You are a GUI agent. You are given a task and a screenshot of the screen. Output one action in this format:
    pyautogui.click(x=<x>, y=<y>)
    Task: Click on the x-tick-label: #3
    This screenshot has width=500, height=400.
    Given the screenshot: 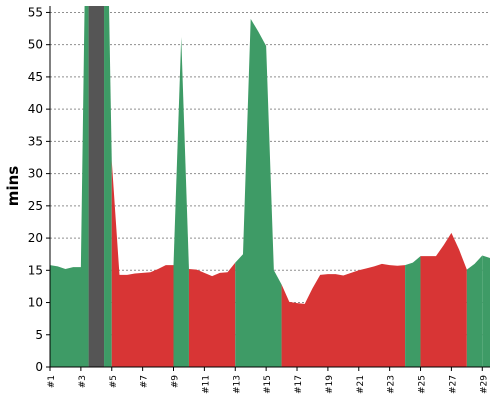 What is the action you would take?
    pyautogui.click(x=83, y=381)
    